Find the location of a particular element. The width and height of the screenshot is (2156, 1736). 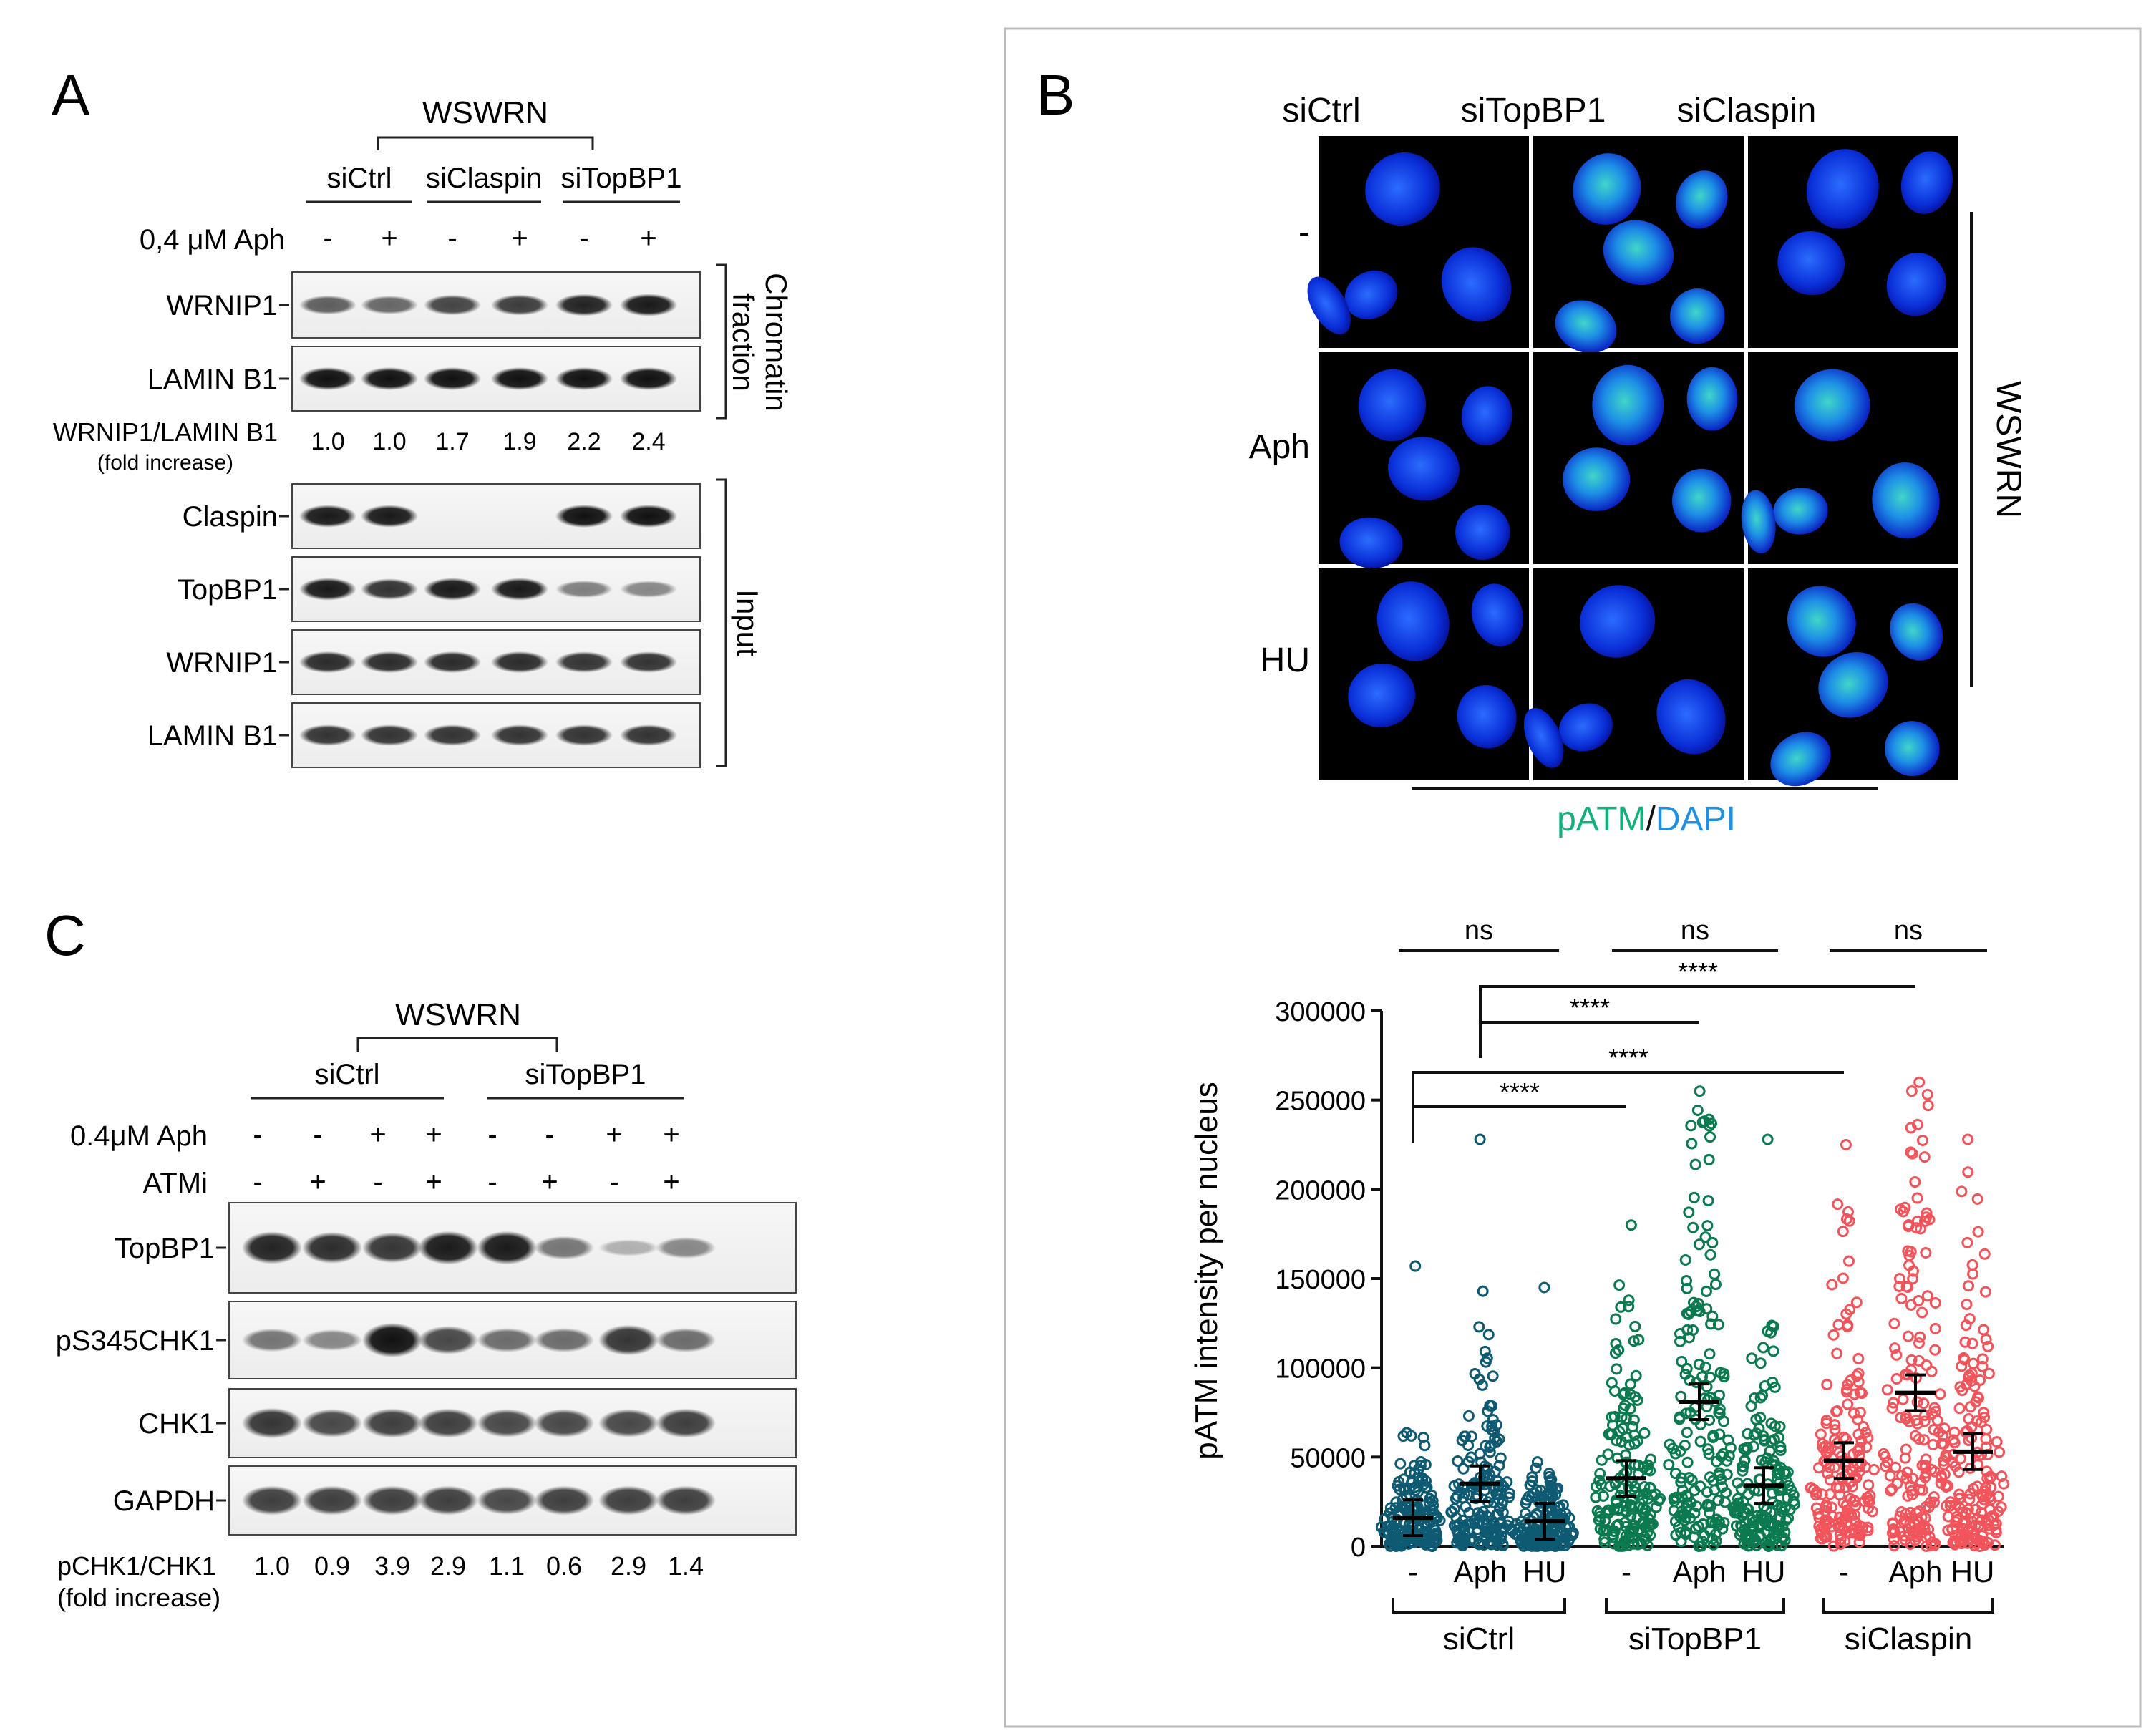

chart-group-bracket is located at coordinates (1908, 1606).